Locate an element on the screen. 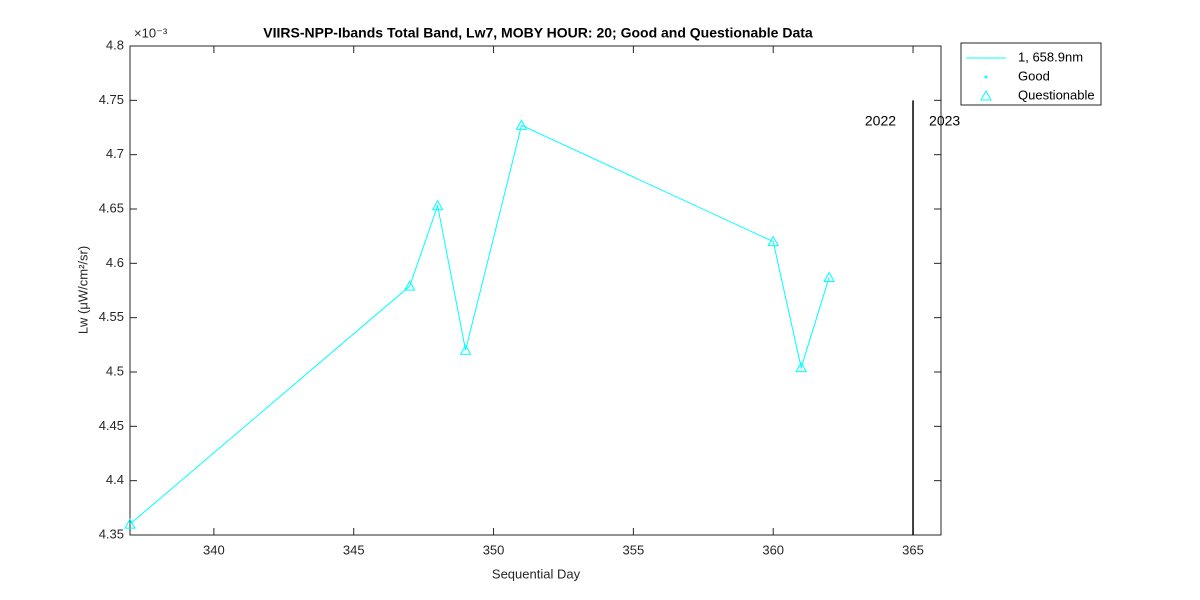 This screenshot has height=600, width=1200. legend-dot is located at coordinates (986, 77).